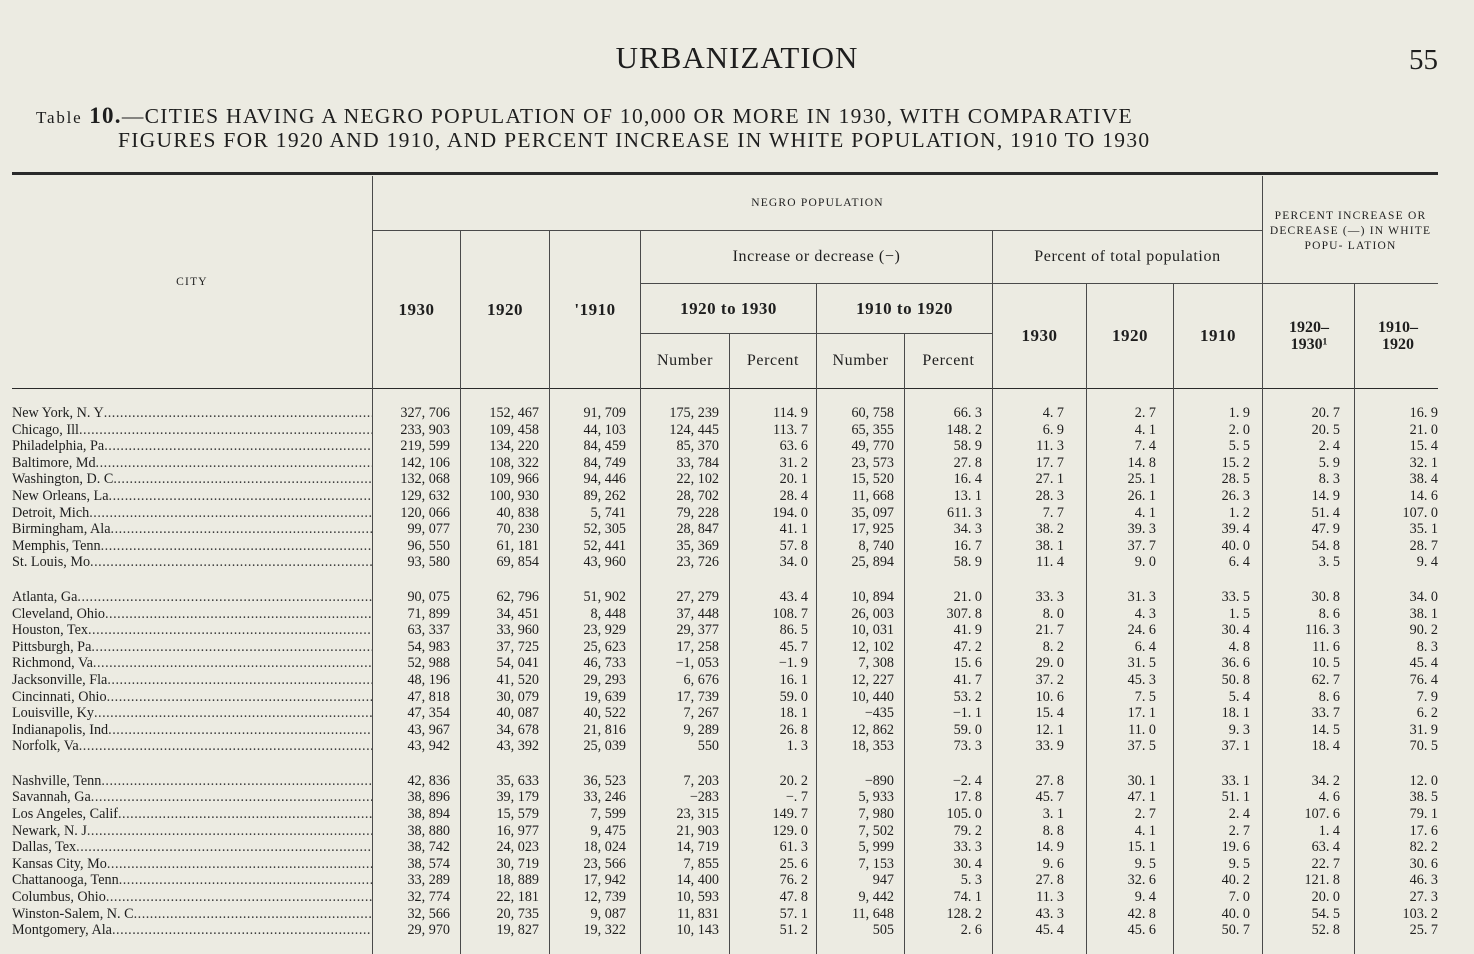 This screenshot has height=954, width=1474. Describe the element at coordinates (1049, 529) in the screenshot. I see `cell-t1930: 38. 2` at that location.